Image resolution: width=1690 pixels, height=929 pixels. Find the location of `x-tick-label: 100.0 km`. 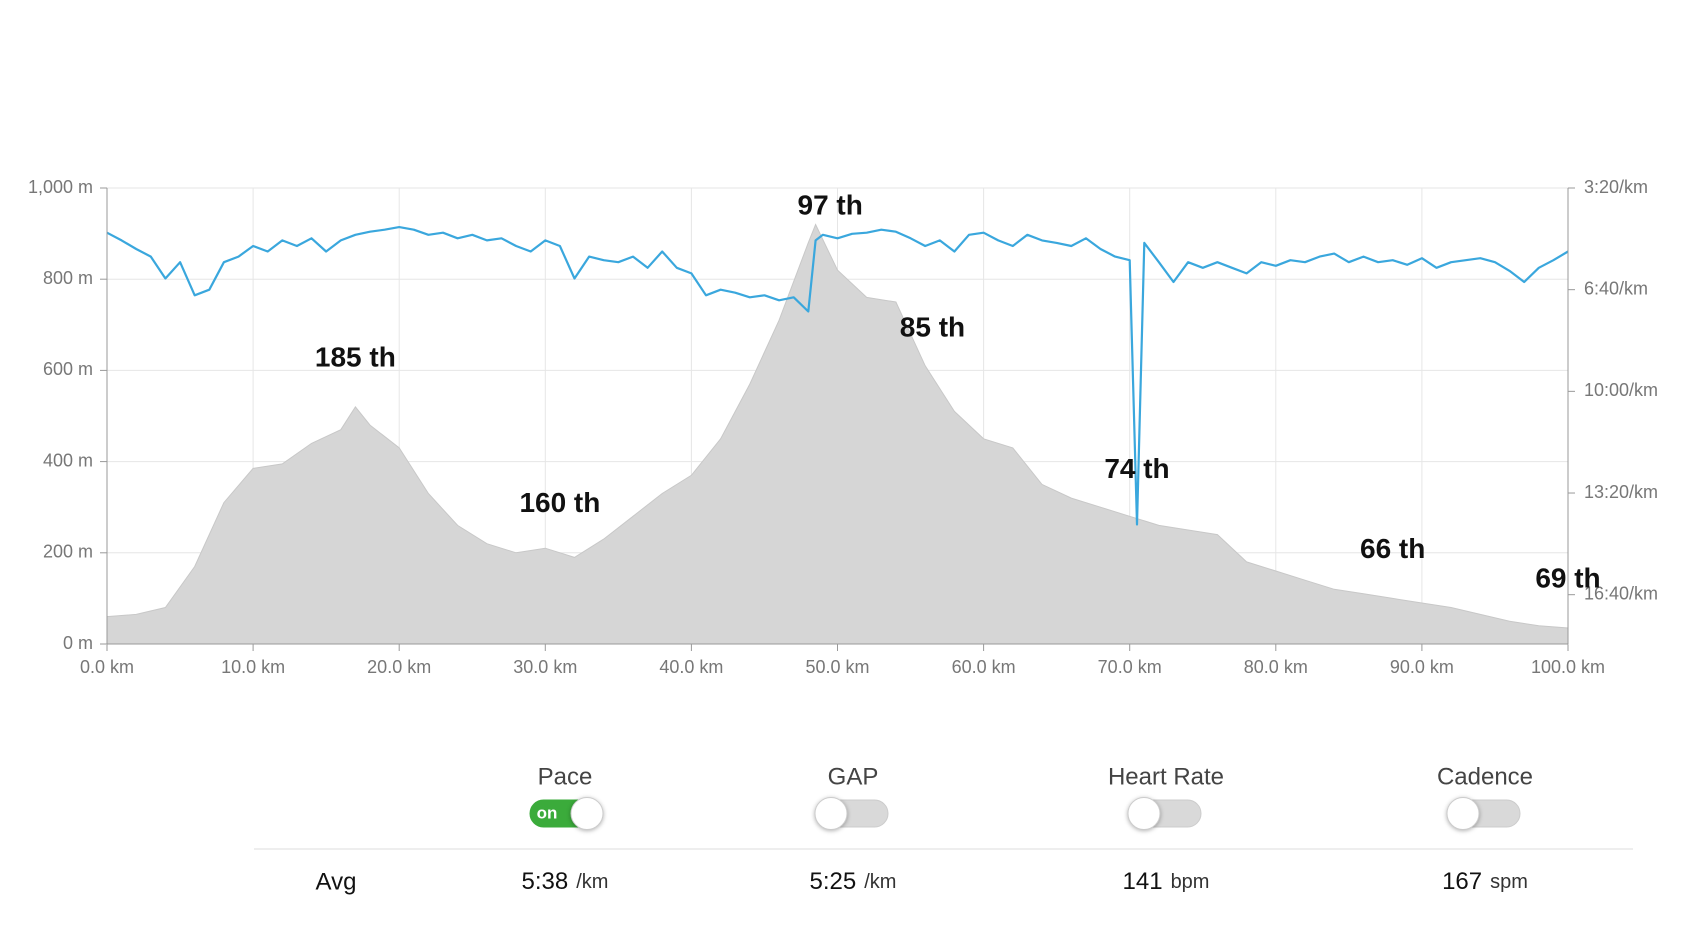

x-tick-label: 100.0 km is located at coordinates (1568, 667).